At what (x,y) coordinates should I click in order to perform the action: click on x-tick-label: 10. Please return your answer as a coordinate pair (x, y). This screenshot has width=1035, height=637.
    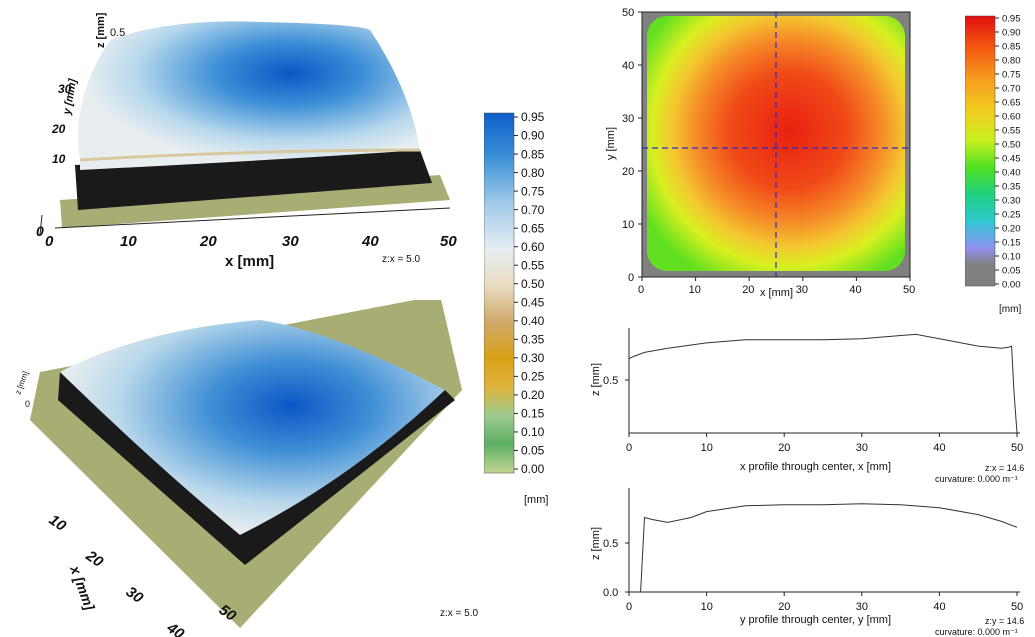
    Looking at the image, I should click on (695, 290).